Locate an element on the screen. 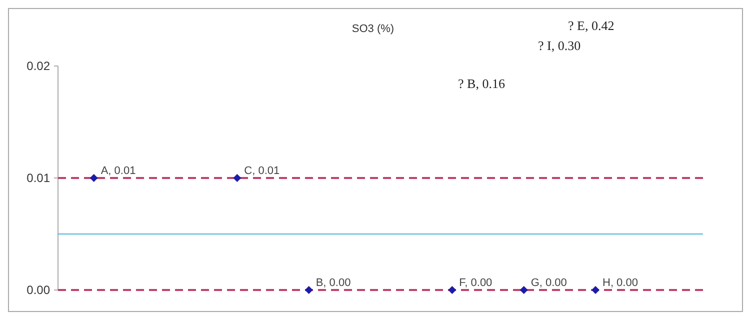 Image resolution: width=751 pixels, height=320 pixels. y-tick-label: 0.00 is located at coordinates (38, 290).